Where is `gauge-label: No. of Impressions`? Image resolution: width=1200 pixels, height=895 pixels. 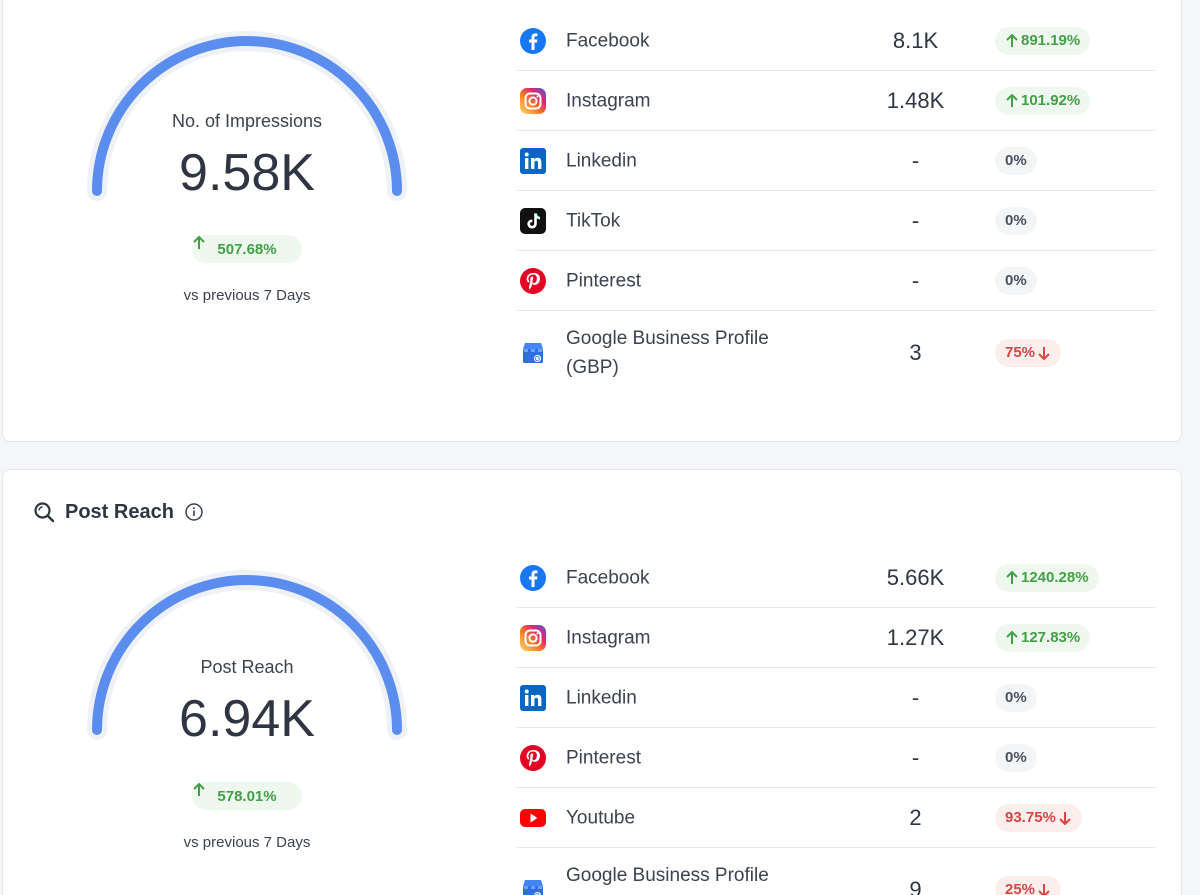 gauge-label: No. of Impressions is located at coordinates (247, 121).